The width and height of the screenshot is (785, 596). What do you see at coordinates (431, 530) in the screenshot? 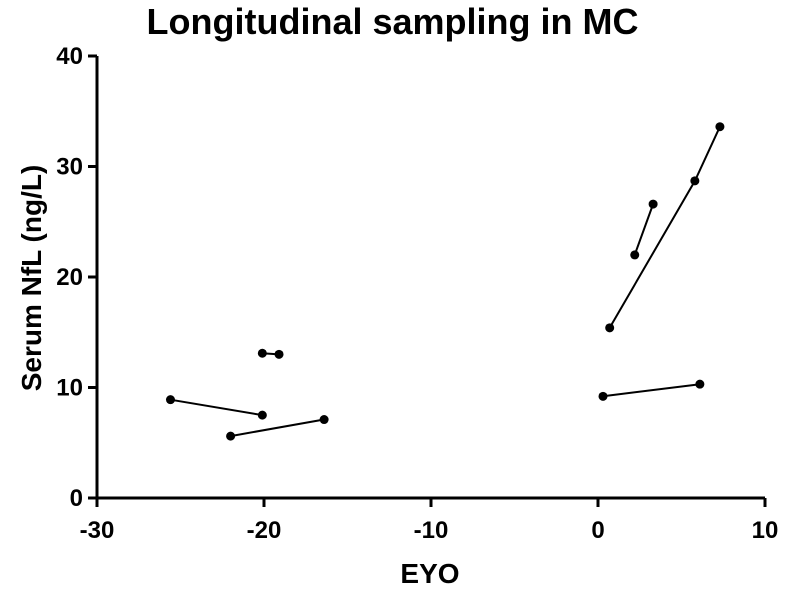
I see `x-tick-label: -10` at bounding box center [431, 530].